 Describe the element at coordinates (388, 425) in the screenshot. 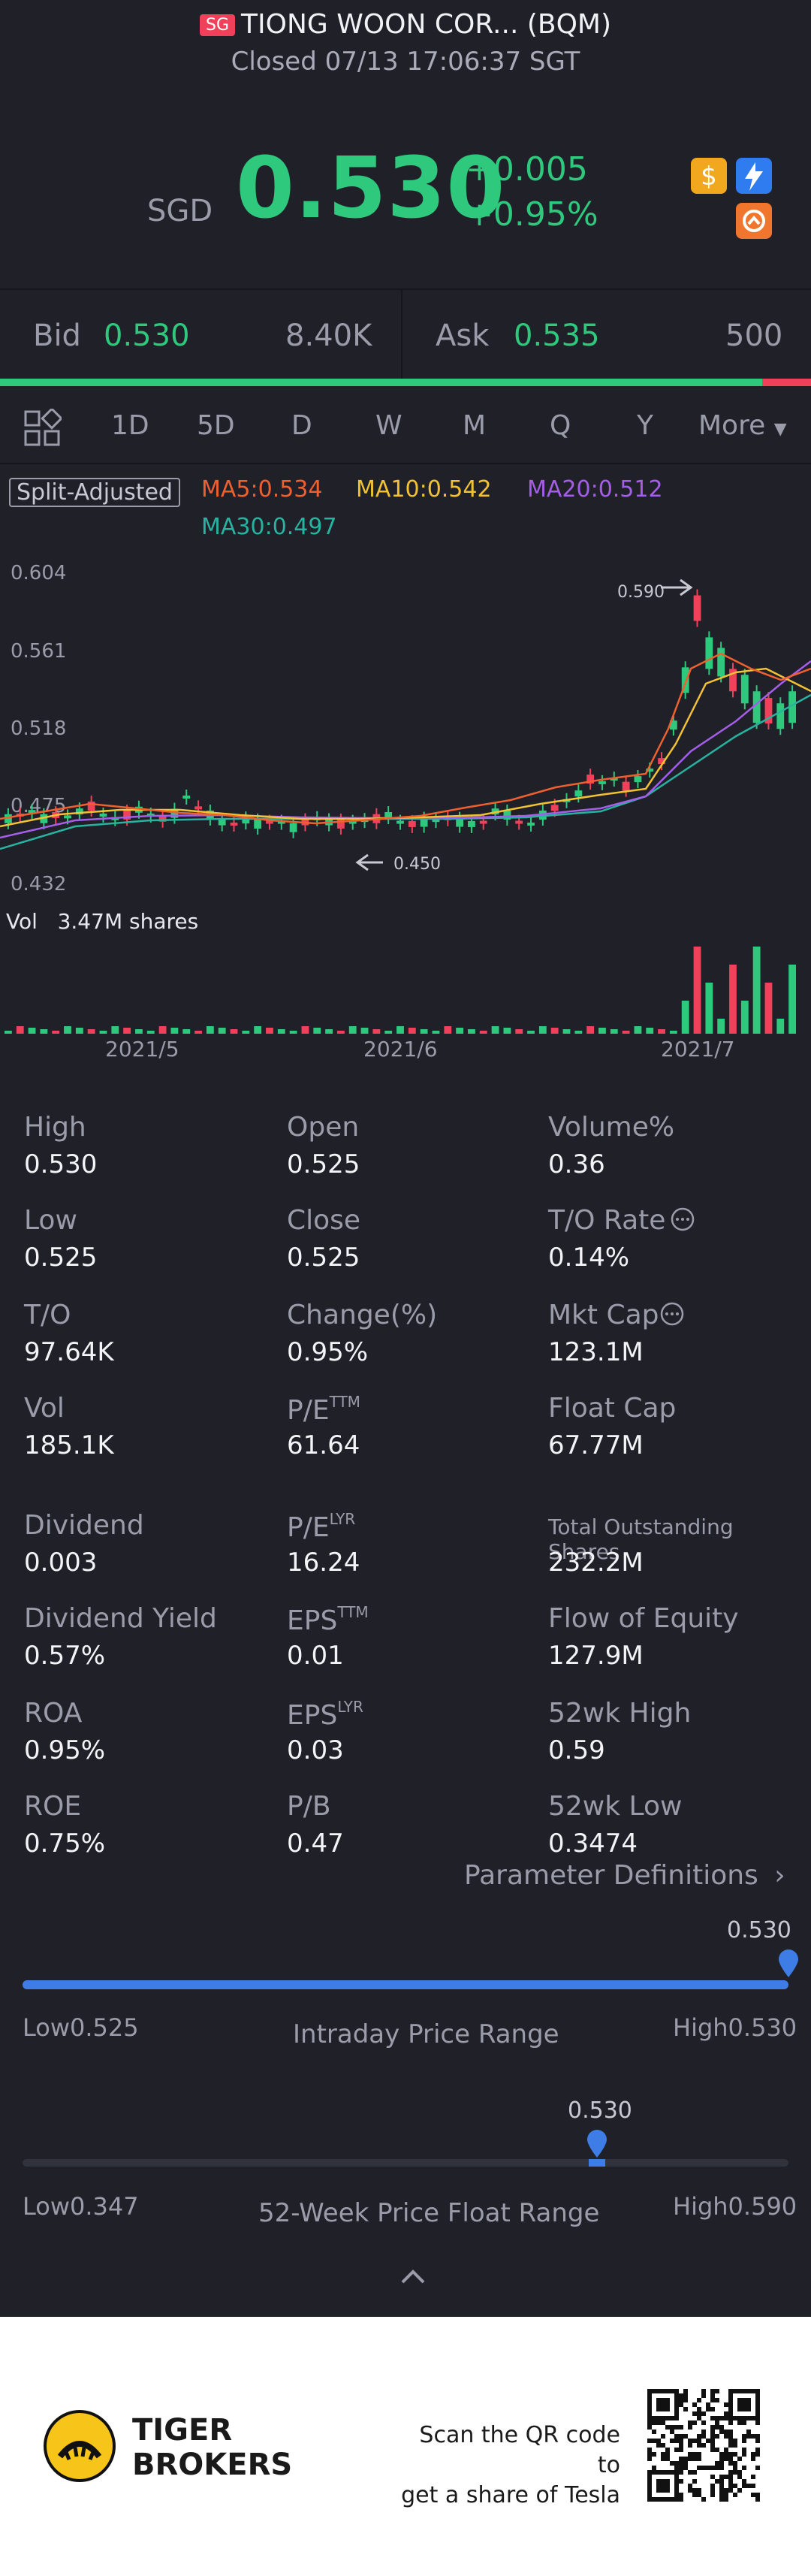

I see `tab-w: W` at that location.